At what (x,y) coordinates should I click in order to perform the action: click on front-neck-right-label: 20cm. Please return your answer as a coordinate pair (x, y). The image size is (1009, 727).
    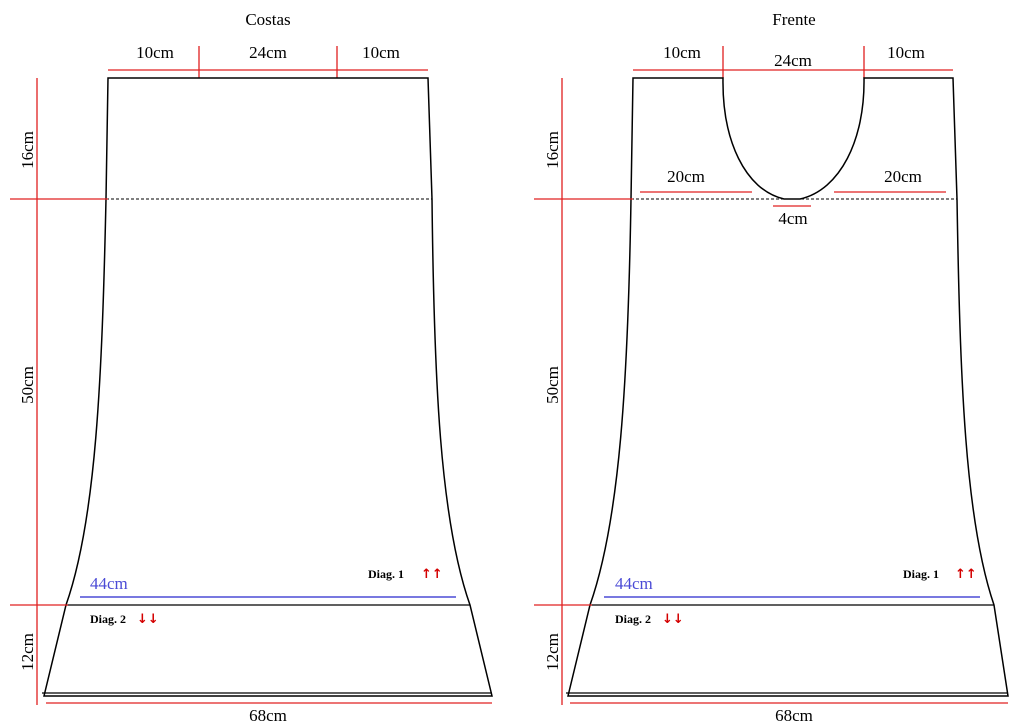
    Looking at the image, I should click on (903, 176).